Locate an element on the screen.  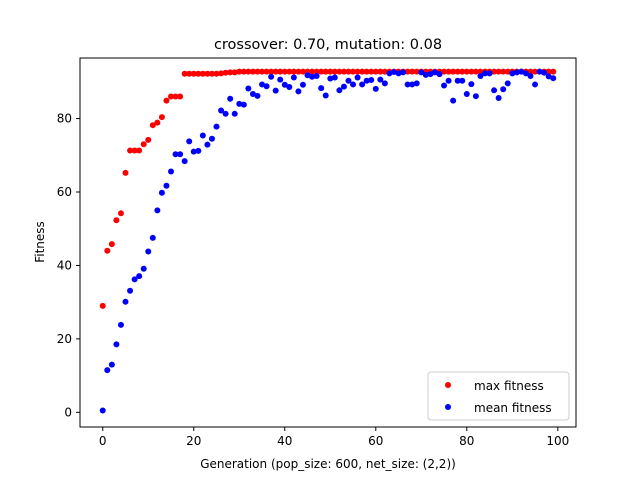
legend-label-max-fitness: max fitness is located at coordinates (509, 386).